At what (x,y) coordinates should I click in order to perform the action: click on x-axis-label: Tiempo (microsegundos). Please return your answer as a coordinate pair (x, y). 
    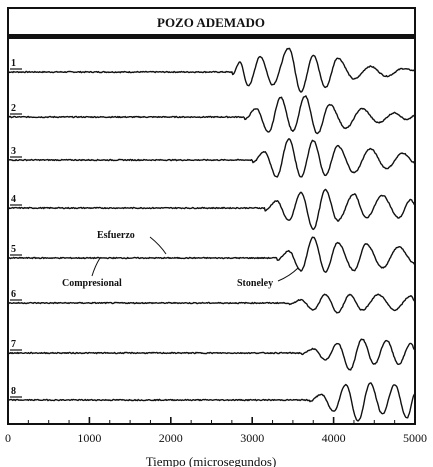
    Looking at the image, I should click on (211, 460).